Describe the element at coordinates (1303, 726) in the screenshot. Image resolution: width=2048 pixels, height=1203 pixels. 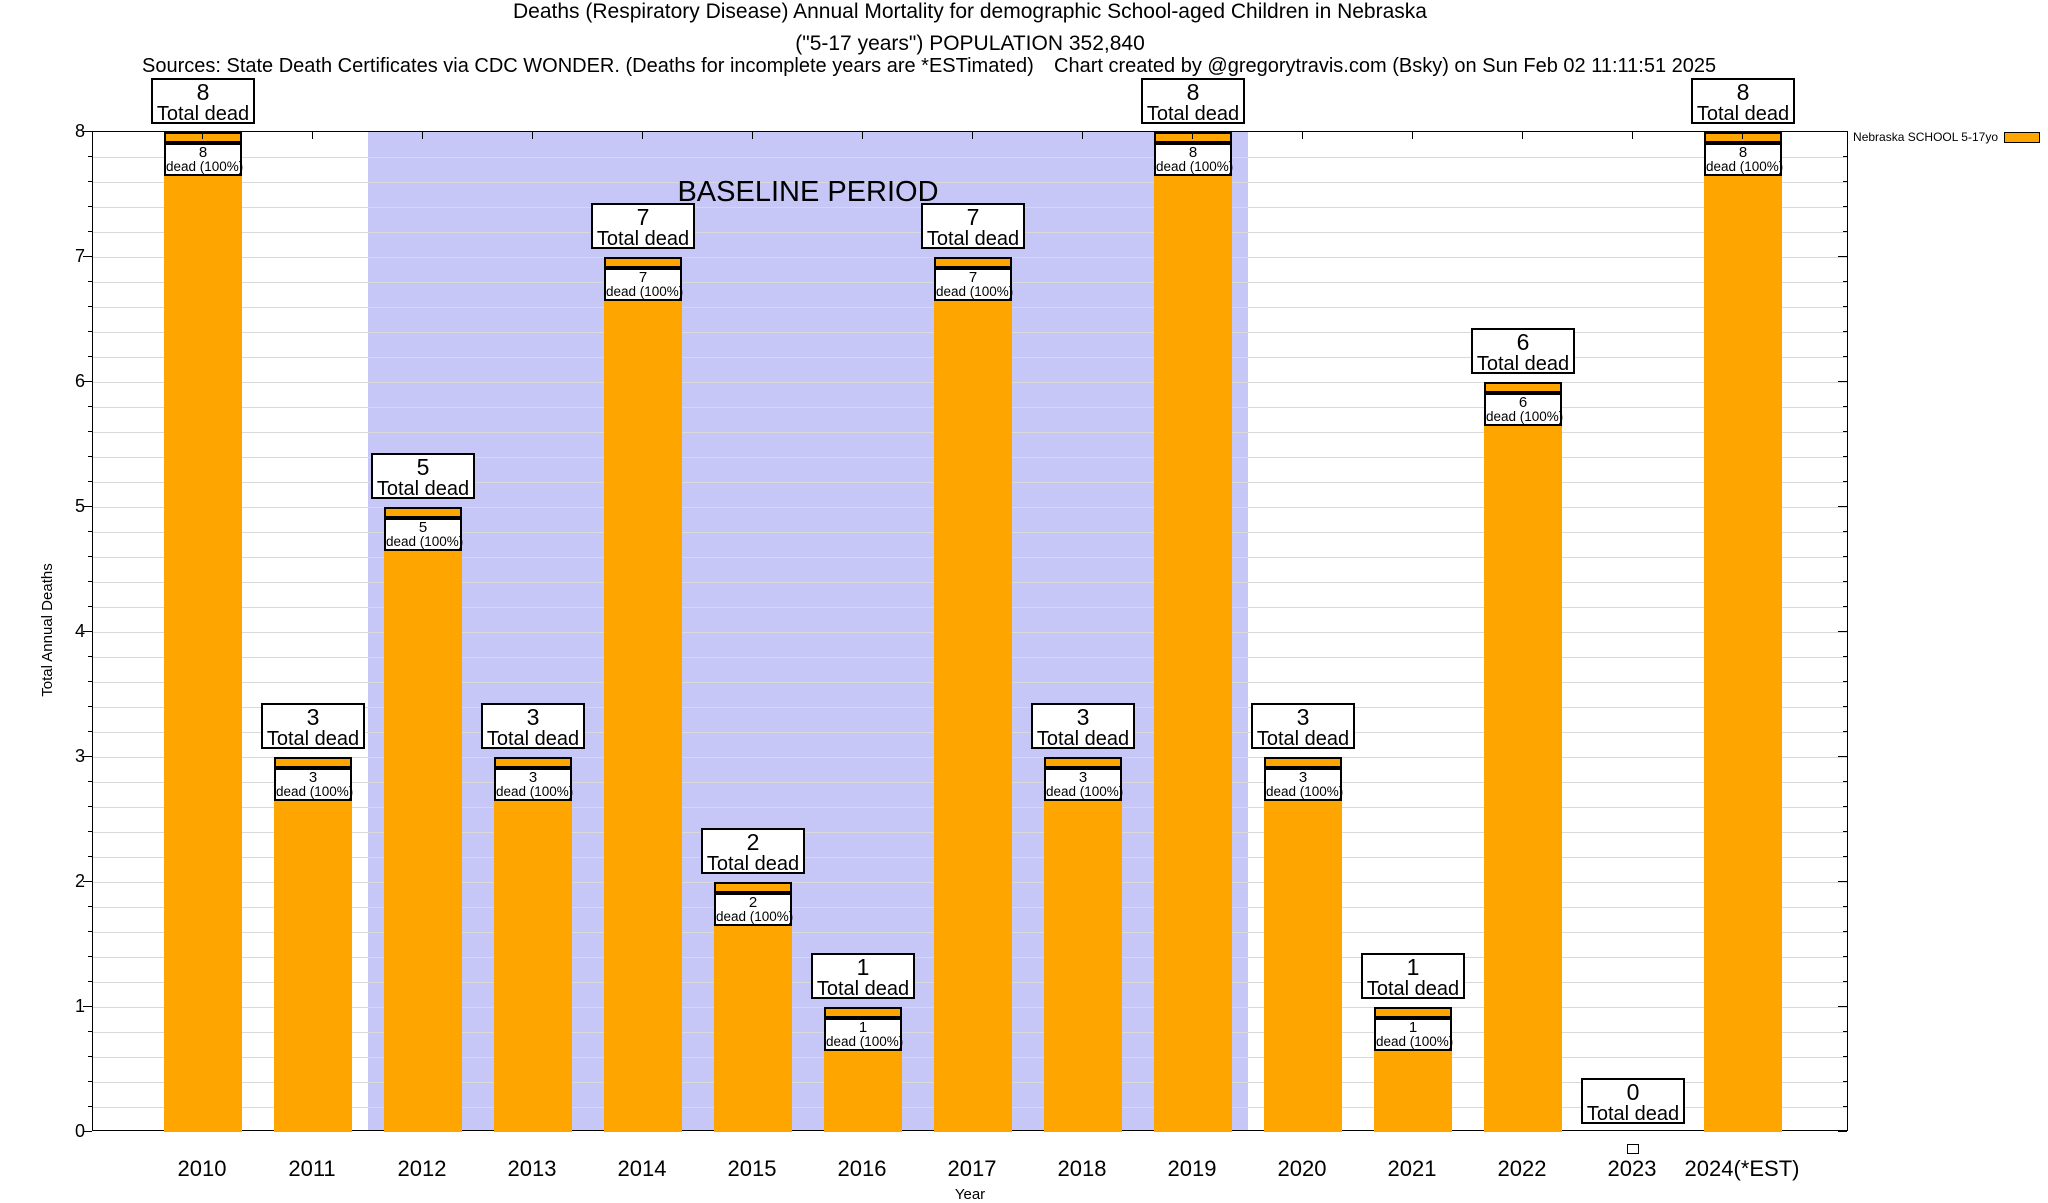
I see `total-dead-box-2020: 3 Total dead` at that location.